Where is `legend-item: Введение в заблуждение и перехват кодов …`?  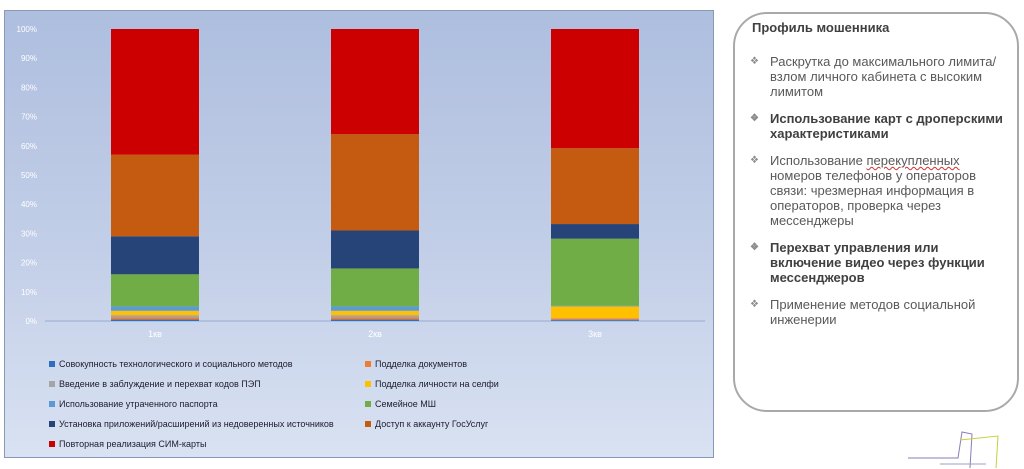
legend-item: Введение в заблуждение и перехват кодов … is located at coordinates (155, 384).